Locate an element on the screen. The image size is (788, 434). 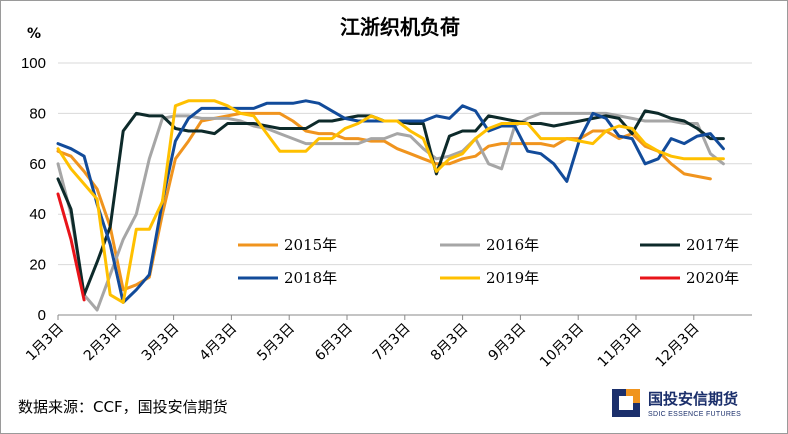
x-tick-label: 5月3日 is located at coordinates (276, 343).